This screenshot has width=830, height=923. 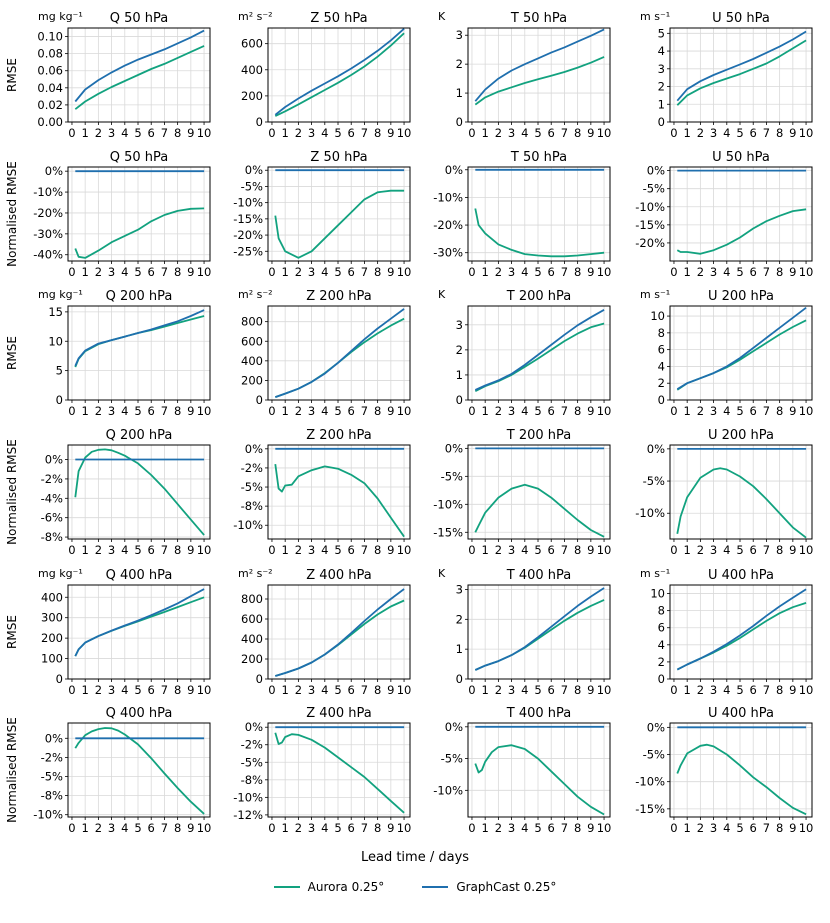 What do you see at coordinates (139, 157) in the screenshot?
I see `panel-title: Q 50 hPa` at bounding box center [139, 157].